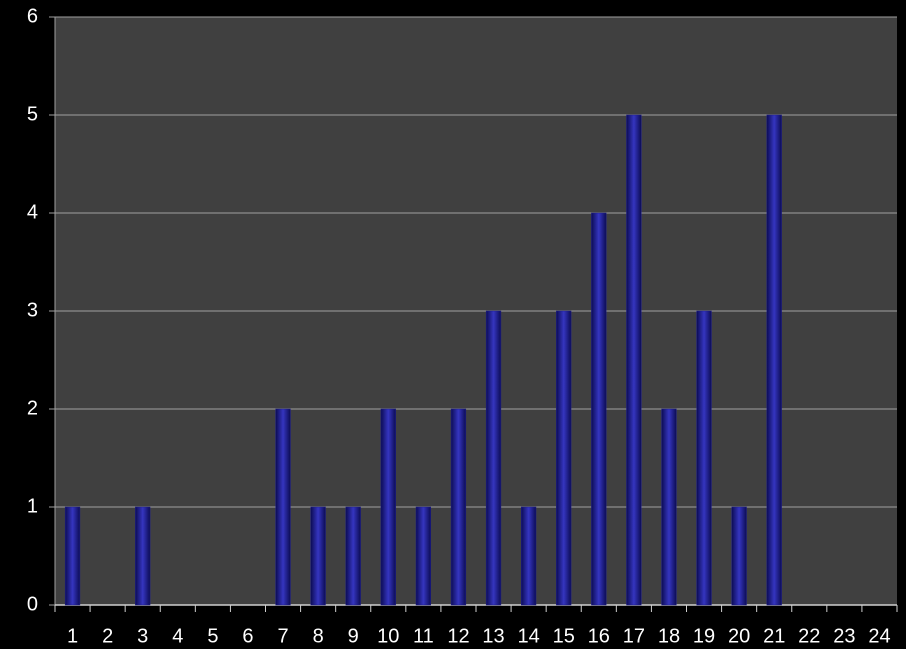 The image size is (906, 649). What do you see at coordinates (844, 636) in the screenshot?
I see `x-tick-label: 23` at bounding box center [844, 636].